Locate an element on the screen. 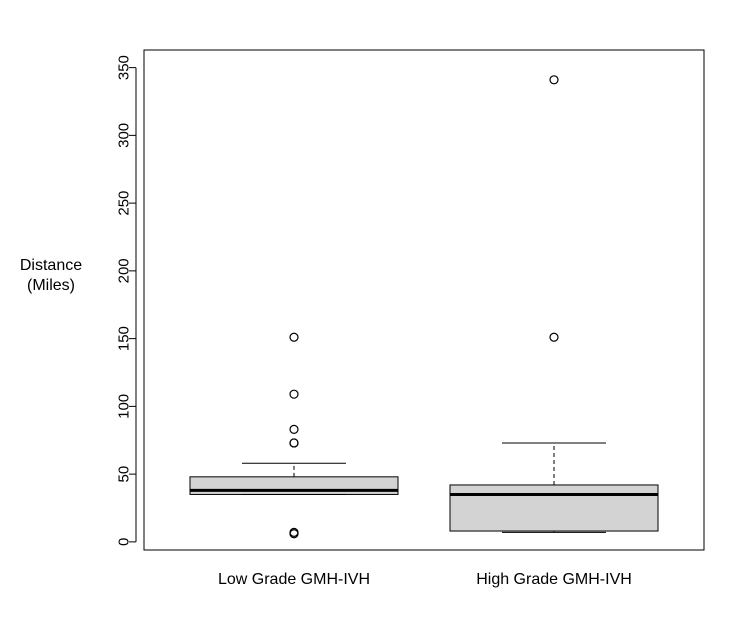 Image resolution: width=741 pixels, height=618 pixels. y-tick-label: 350 is located at coordinates (124, 67).